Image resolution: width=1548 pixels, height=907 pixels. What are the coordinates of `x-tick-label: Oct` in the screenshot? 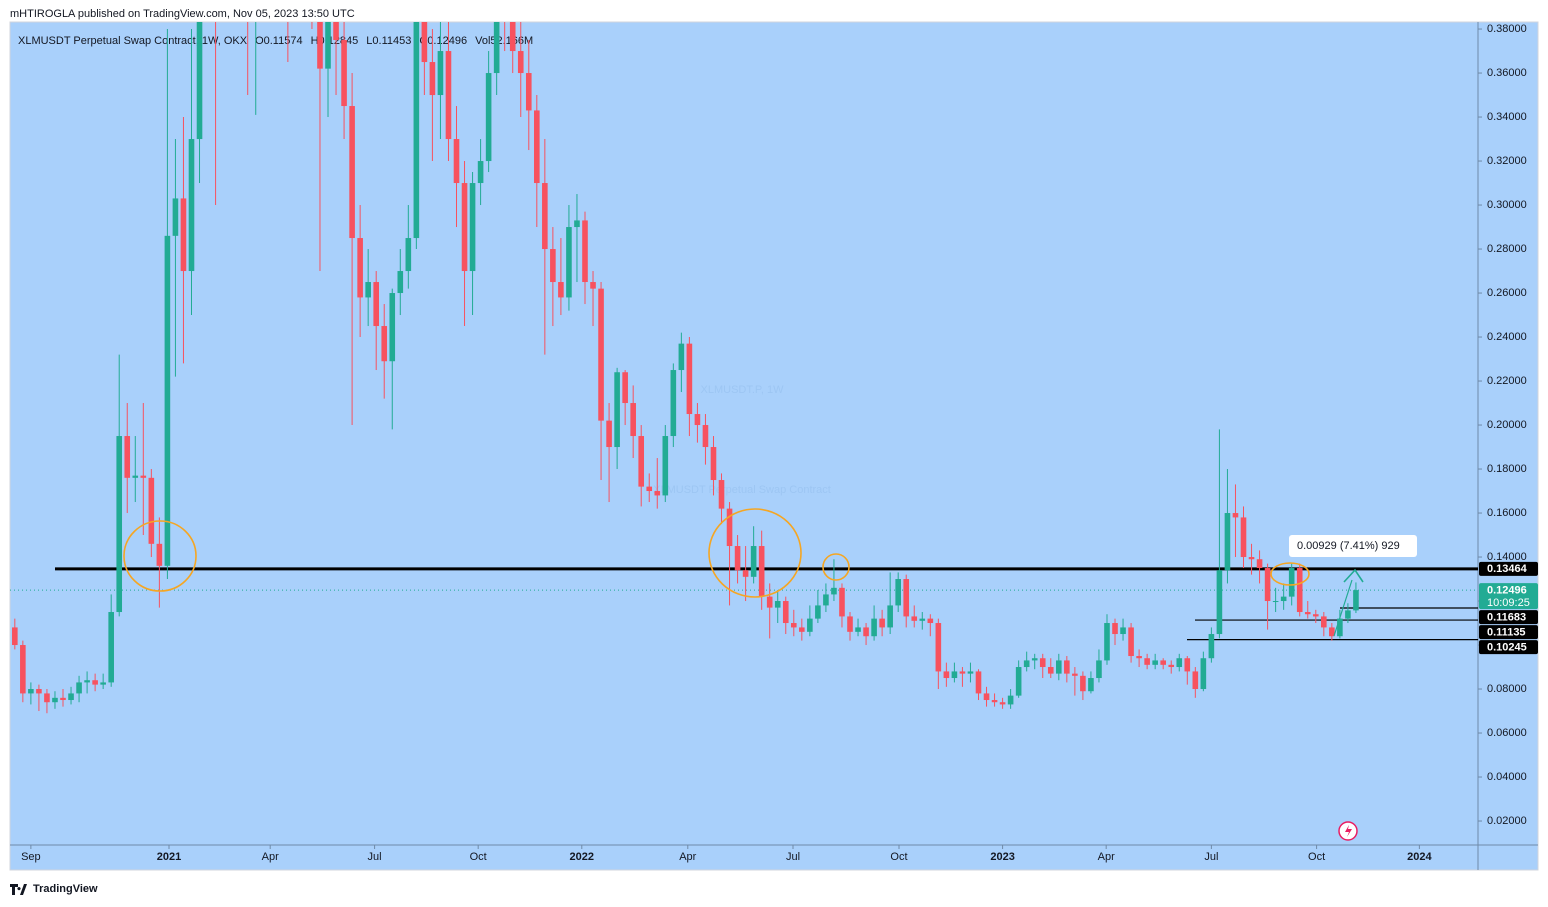 It's located at (478, 857).